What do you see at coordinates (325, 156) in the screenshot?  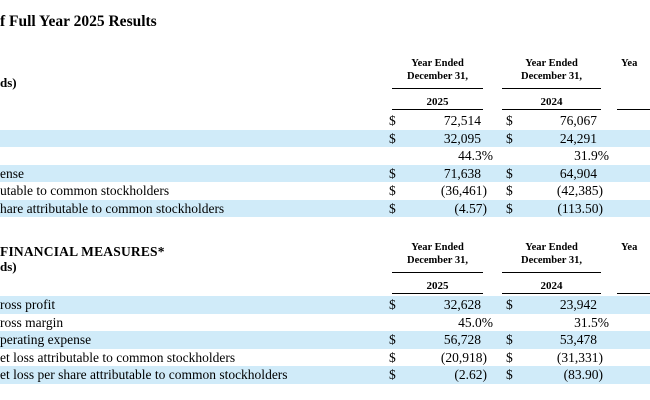 I see `table-row: 44.3% 31.9%` at bounding box center [325, 156].